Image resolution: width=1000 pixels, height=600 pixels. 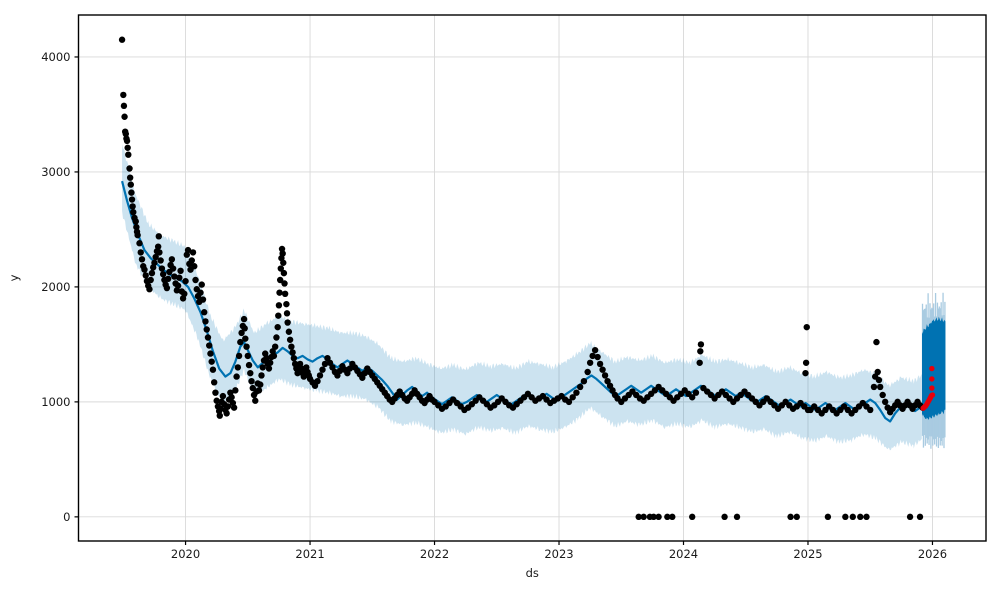 What do you see at coordinates (434, 554) in the screenshot?
I see `x-tick-label: 2022` at bounding box center [434, 554].